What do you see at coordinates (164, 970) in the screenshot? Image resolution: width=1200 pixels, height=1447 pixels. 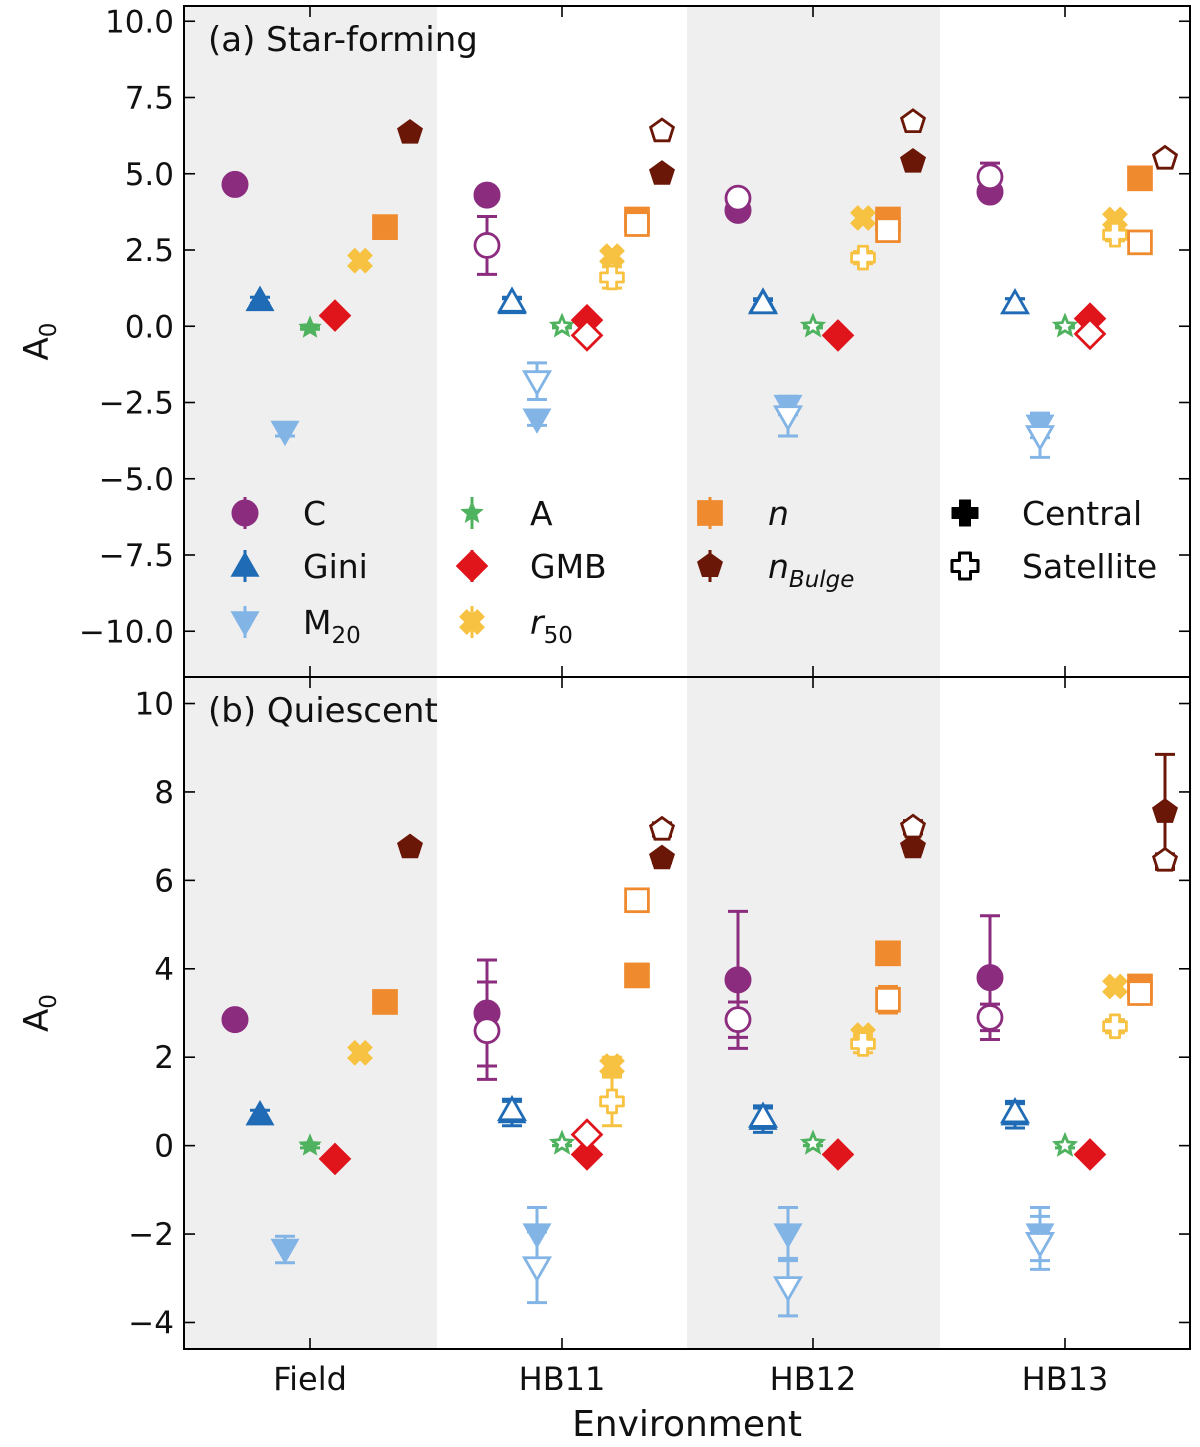 I see `ytick-label: 4` at bounding box center [164, 970].